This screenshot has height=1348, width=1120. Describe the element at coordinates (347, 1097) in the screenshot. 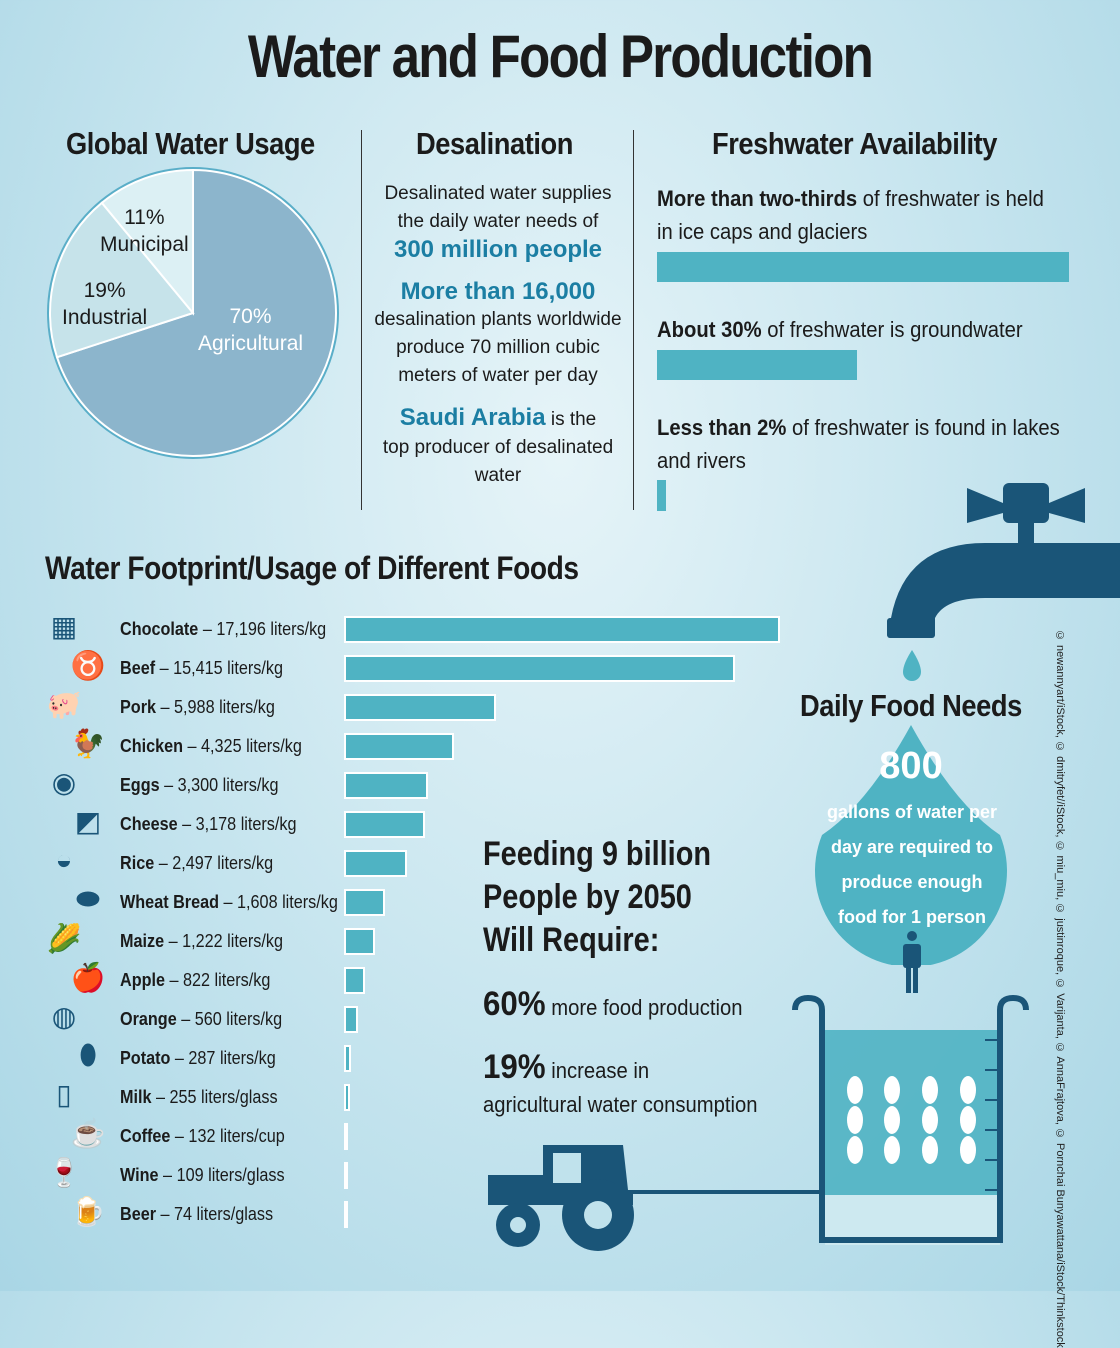

I see `bar-milk` at that location.